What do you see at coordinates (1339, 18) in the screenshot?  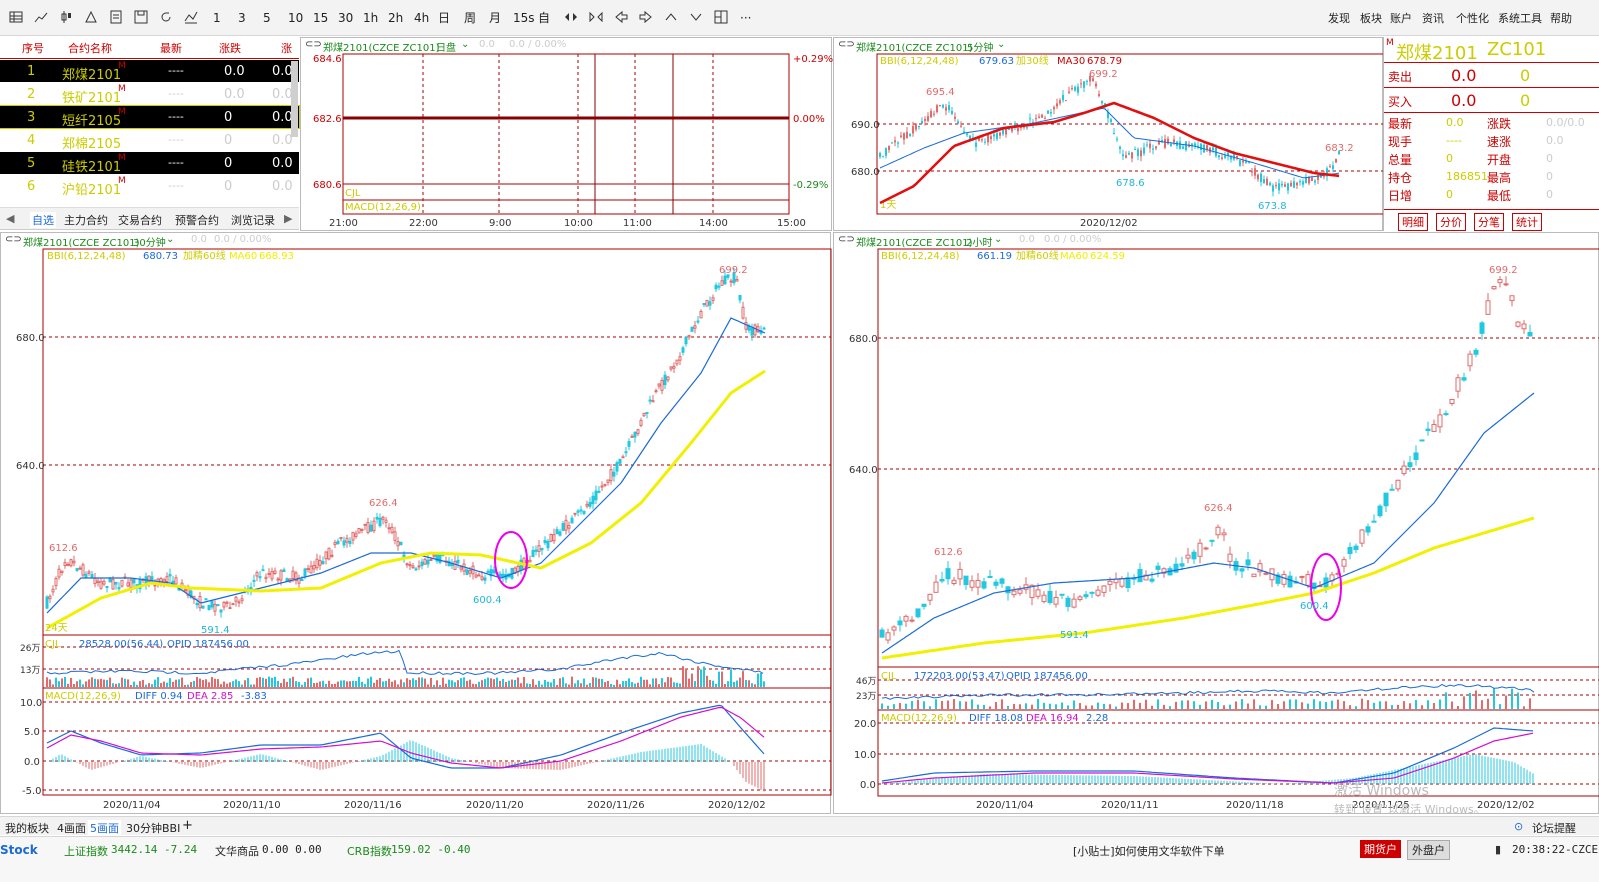 I see `menu-0: 发现` at bounding box center [1339, 18].